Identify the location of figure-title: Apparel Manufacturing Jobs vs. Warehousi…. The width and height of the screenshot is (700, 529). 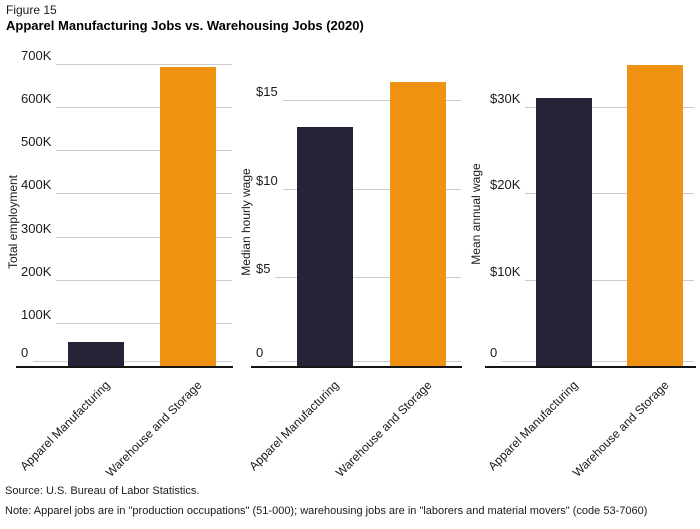
(185, 25).